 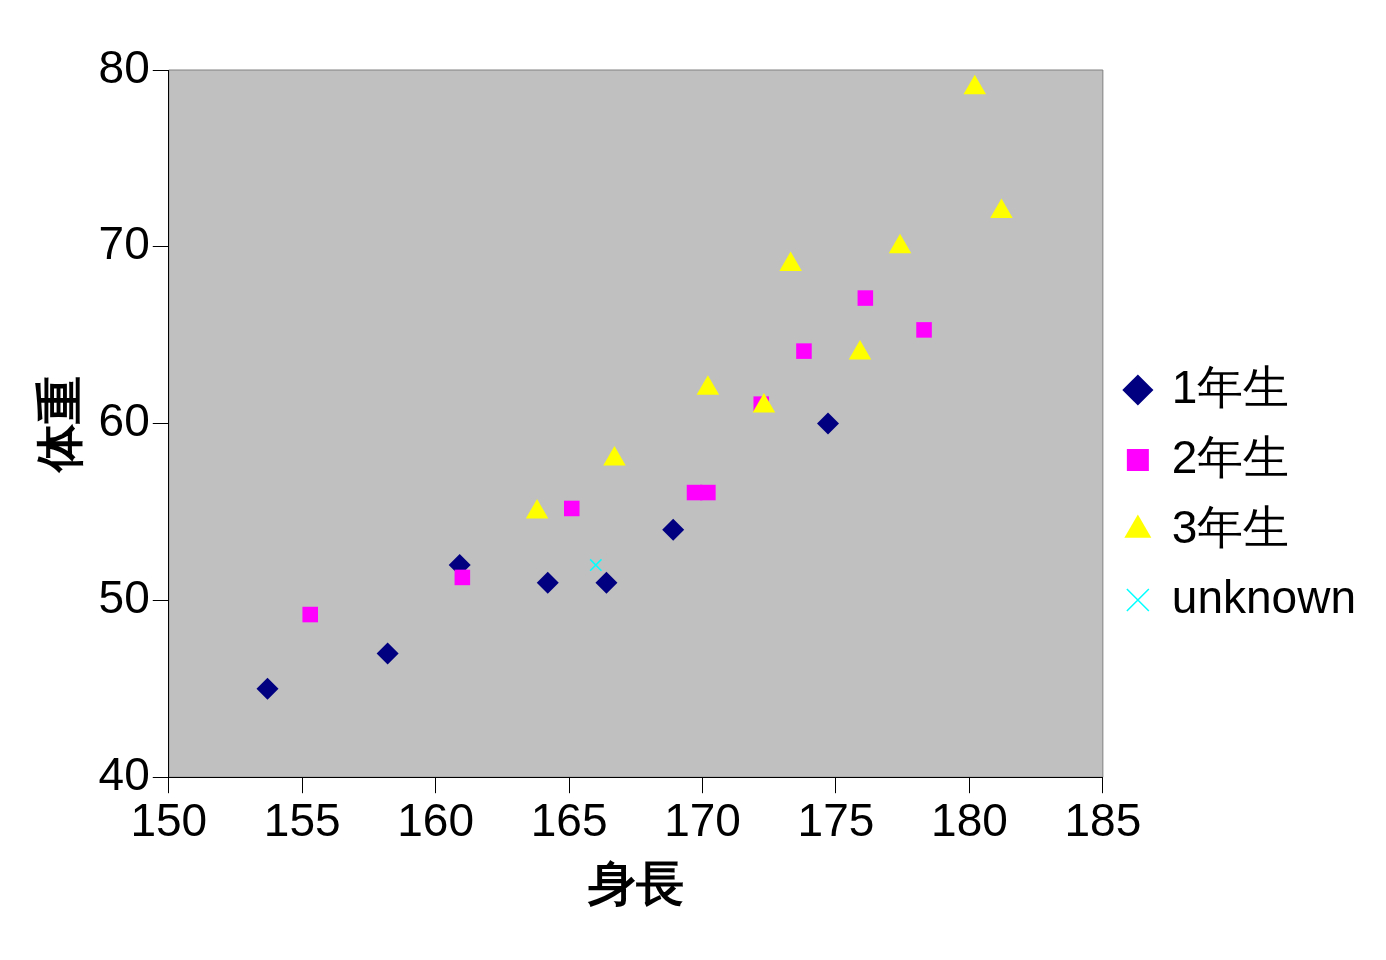 I want to click on y-tick-label: 50, so click(x=124, y=597).